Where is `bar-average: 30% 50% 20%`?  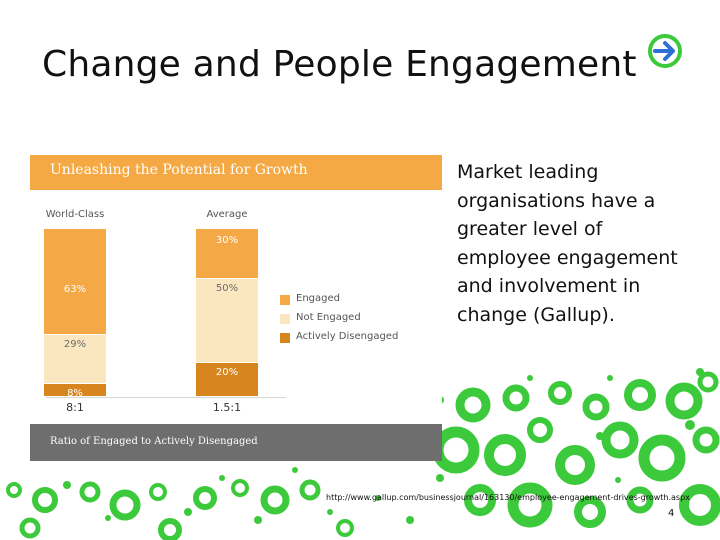
bar-average: 30% 50% 20% is located at coordinates (227, 313).